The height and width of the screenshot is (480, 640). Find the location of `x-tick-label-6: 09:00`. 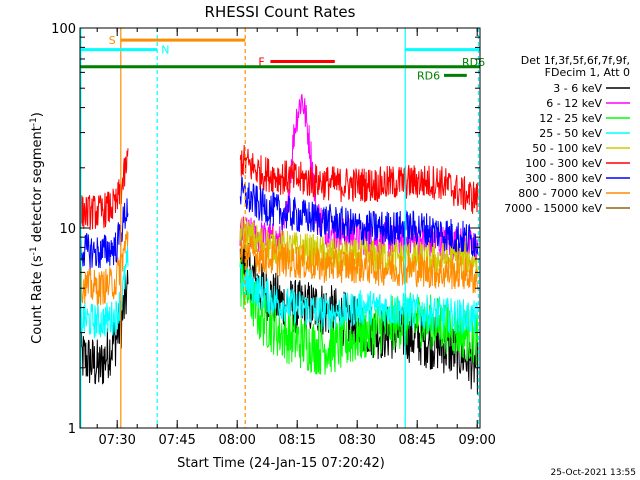

x-tick-label-6: 09:00 is located at coordinates (476, 440).